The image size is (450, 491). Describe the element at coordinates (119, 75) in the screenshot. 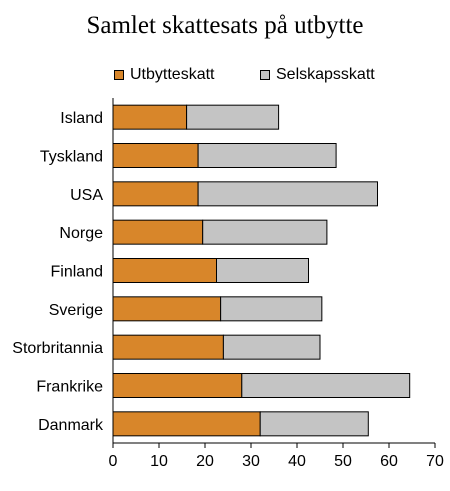

I see `legend-swatch-utbytteskatt` at that location.